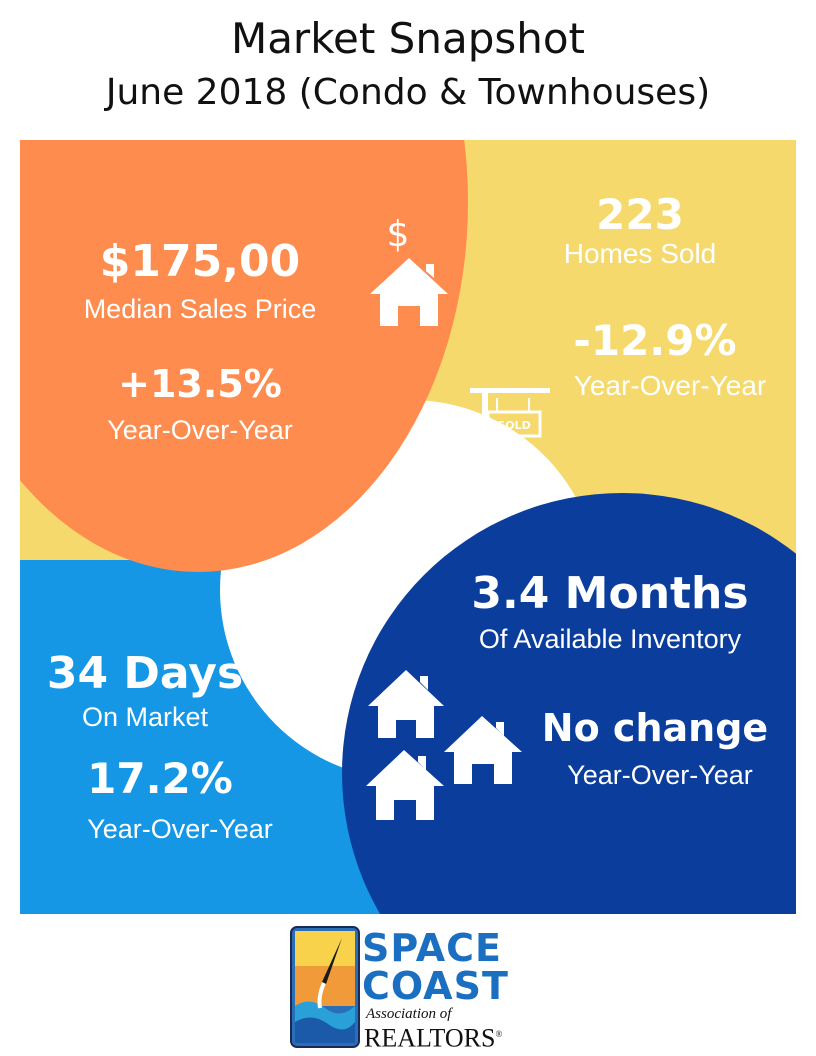 This screenshot has height=1056, width=816. I want to click on calendar-icon, so click(310, 678).